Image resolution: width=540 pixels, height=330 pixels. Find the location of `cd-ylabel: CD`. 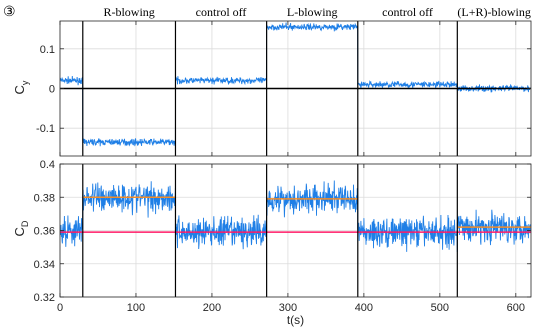

cd-ylabel: CD is located at coordinates (21, 228).